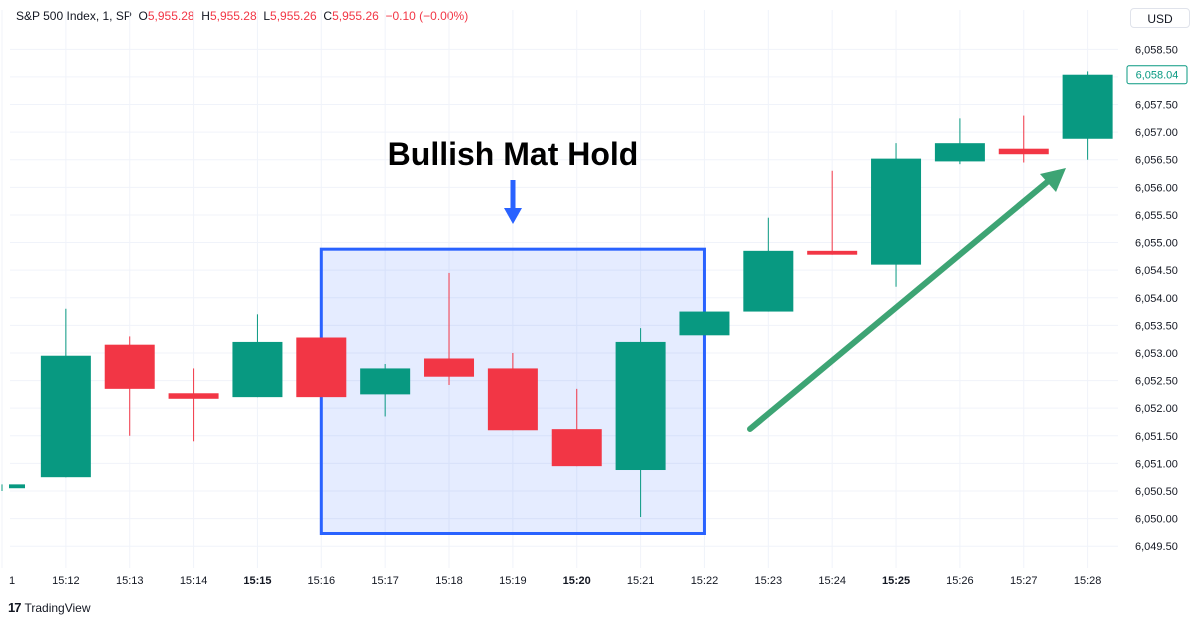 The width and height of the screenshot is (1200, 624). Describe the element at coordinates (355, 16) in the screenshot. I see `close-value: 5,955.26` at that location.